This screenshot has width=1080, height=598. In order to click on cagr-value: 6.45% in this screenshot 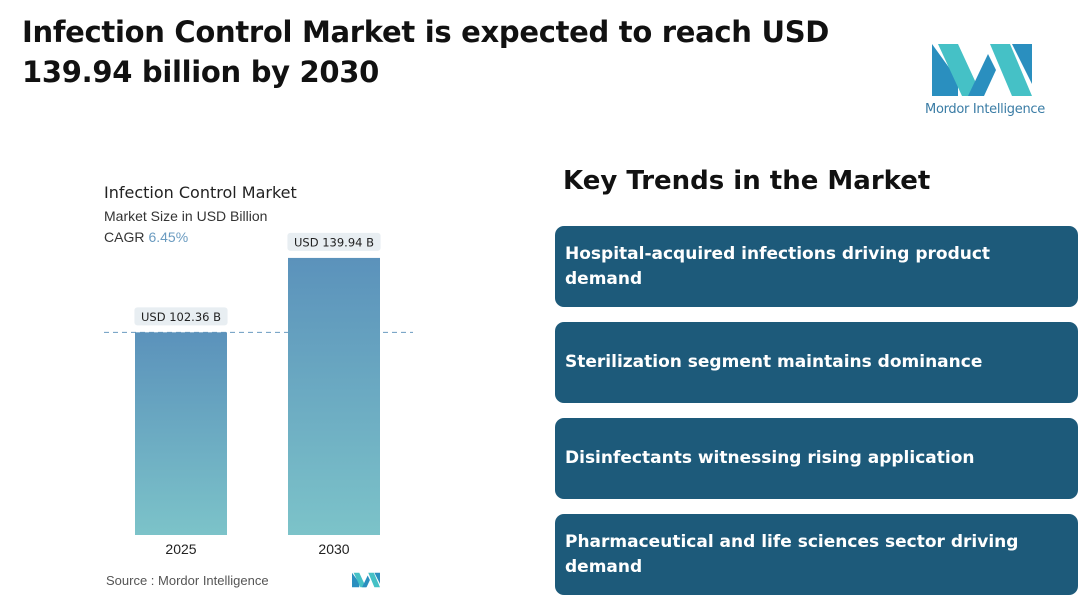, I will do `click(168, 237)`.